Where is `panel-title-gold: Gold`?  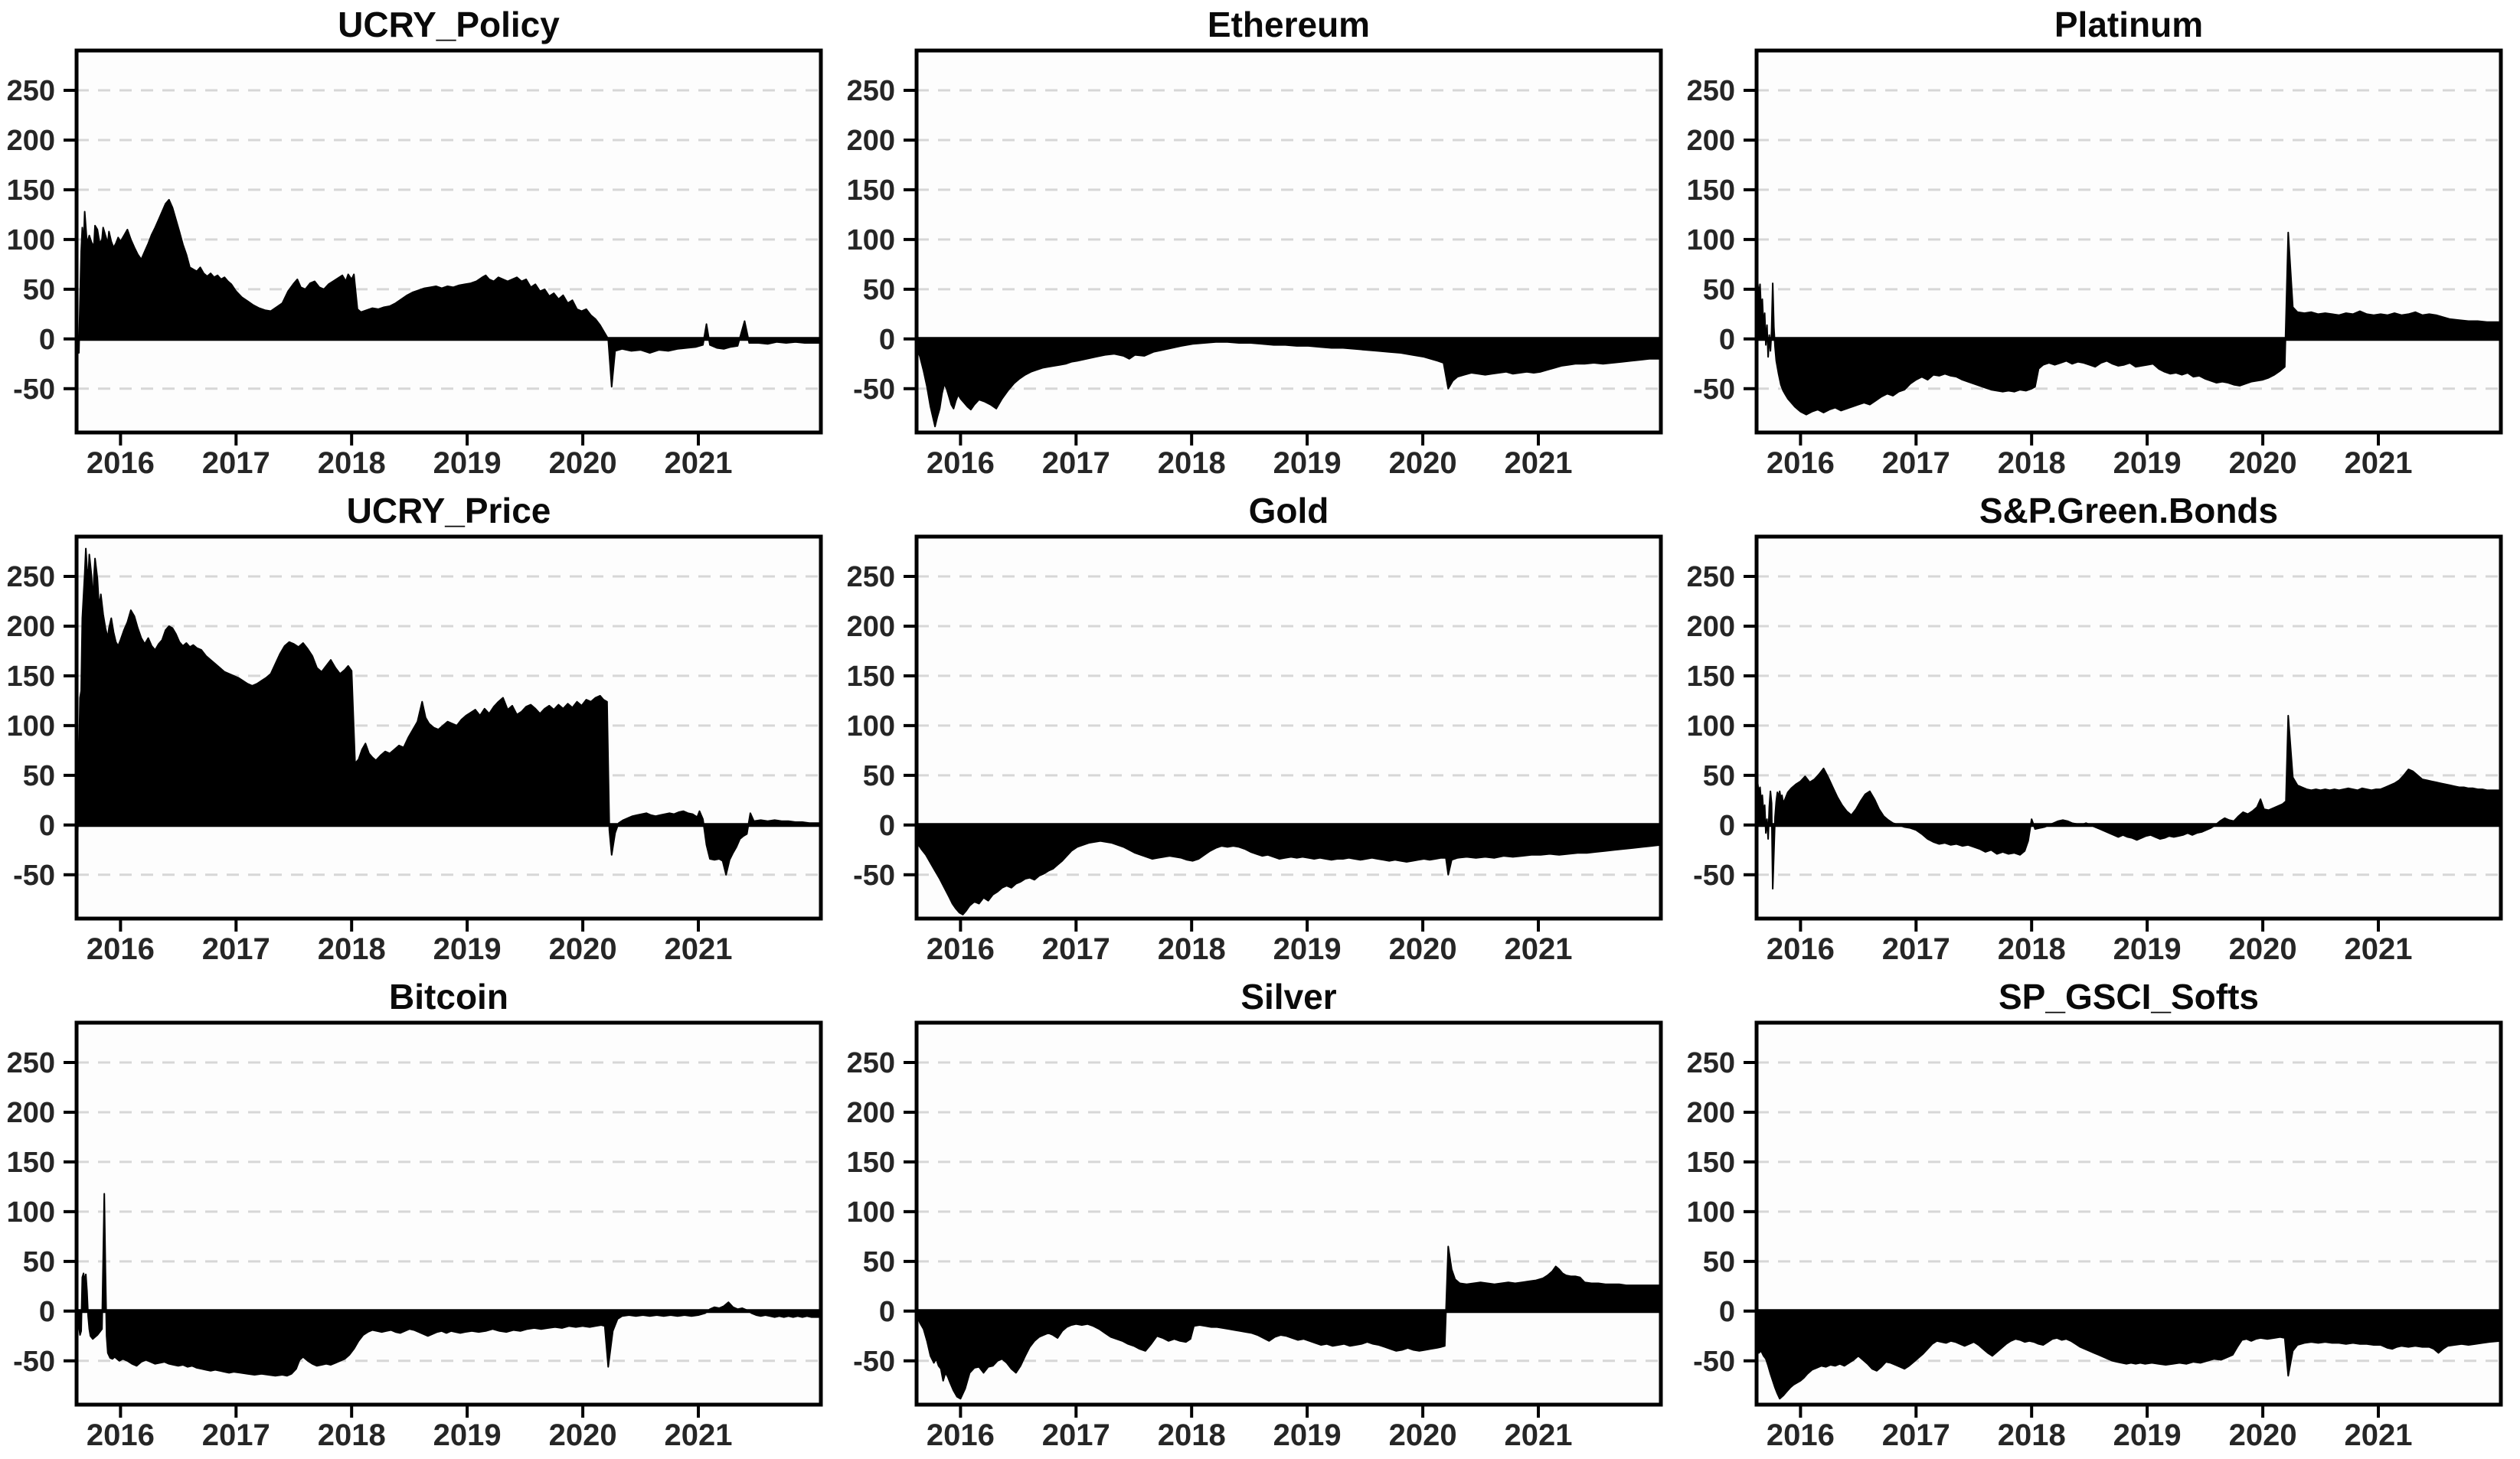 panel-title-gold: Gold is located at coordinates (1288, 510).